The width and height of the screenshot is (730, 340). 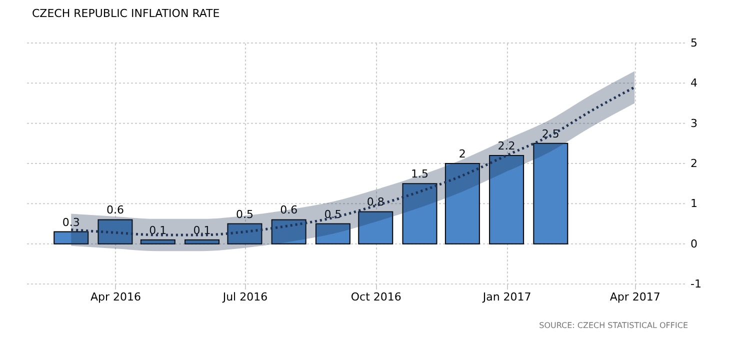 What do you see at coordinates (507, 145) in the screenshot?
I see `data-label: 2.2` at bounding box center [507, 145].